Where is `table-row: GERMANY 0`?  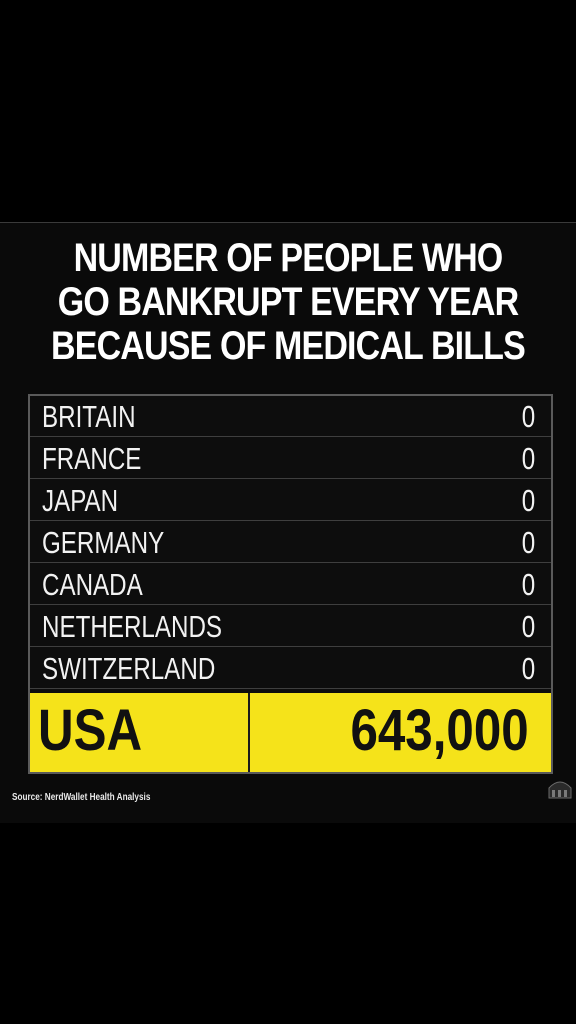
table-row: GERMANY 0 is located at coordinates (290, 542).